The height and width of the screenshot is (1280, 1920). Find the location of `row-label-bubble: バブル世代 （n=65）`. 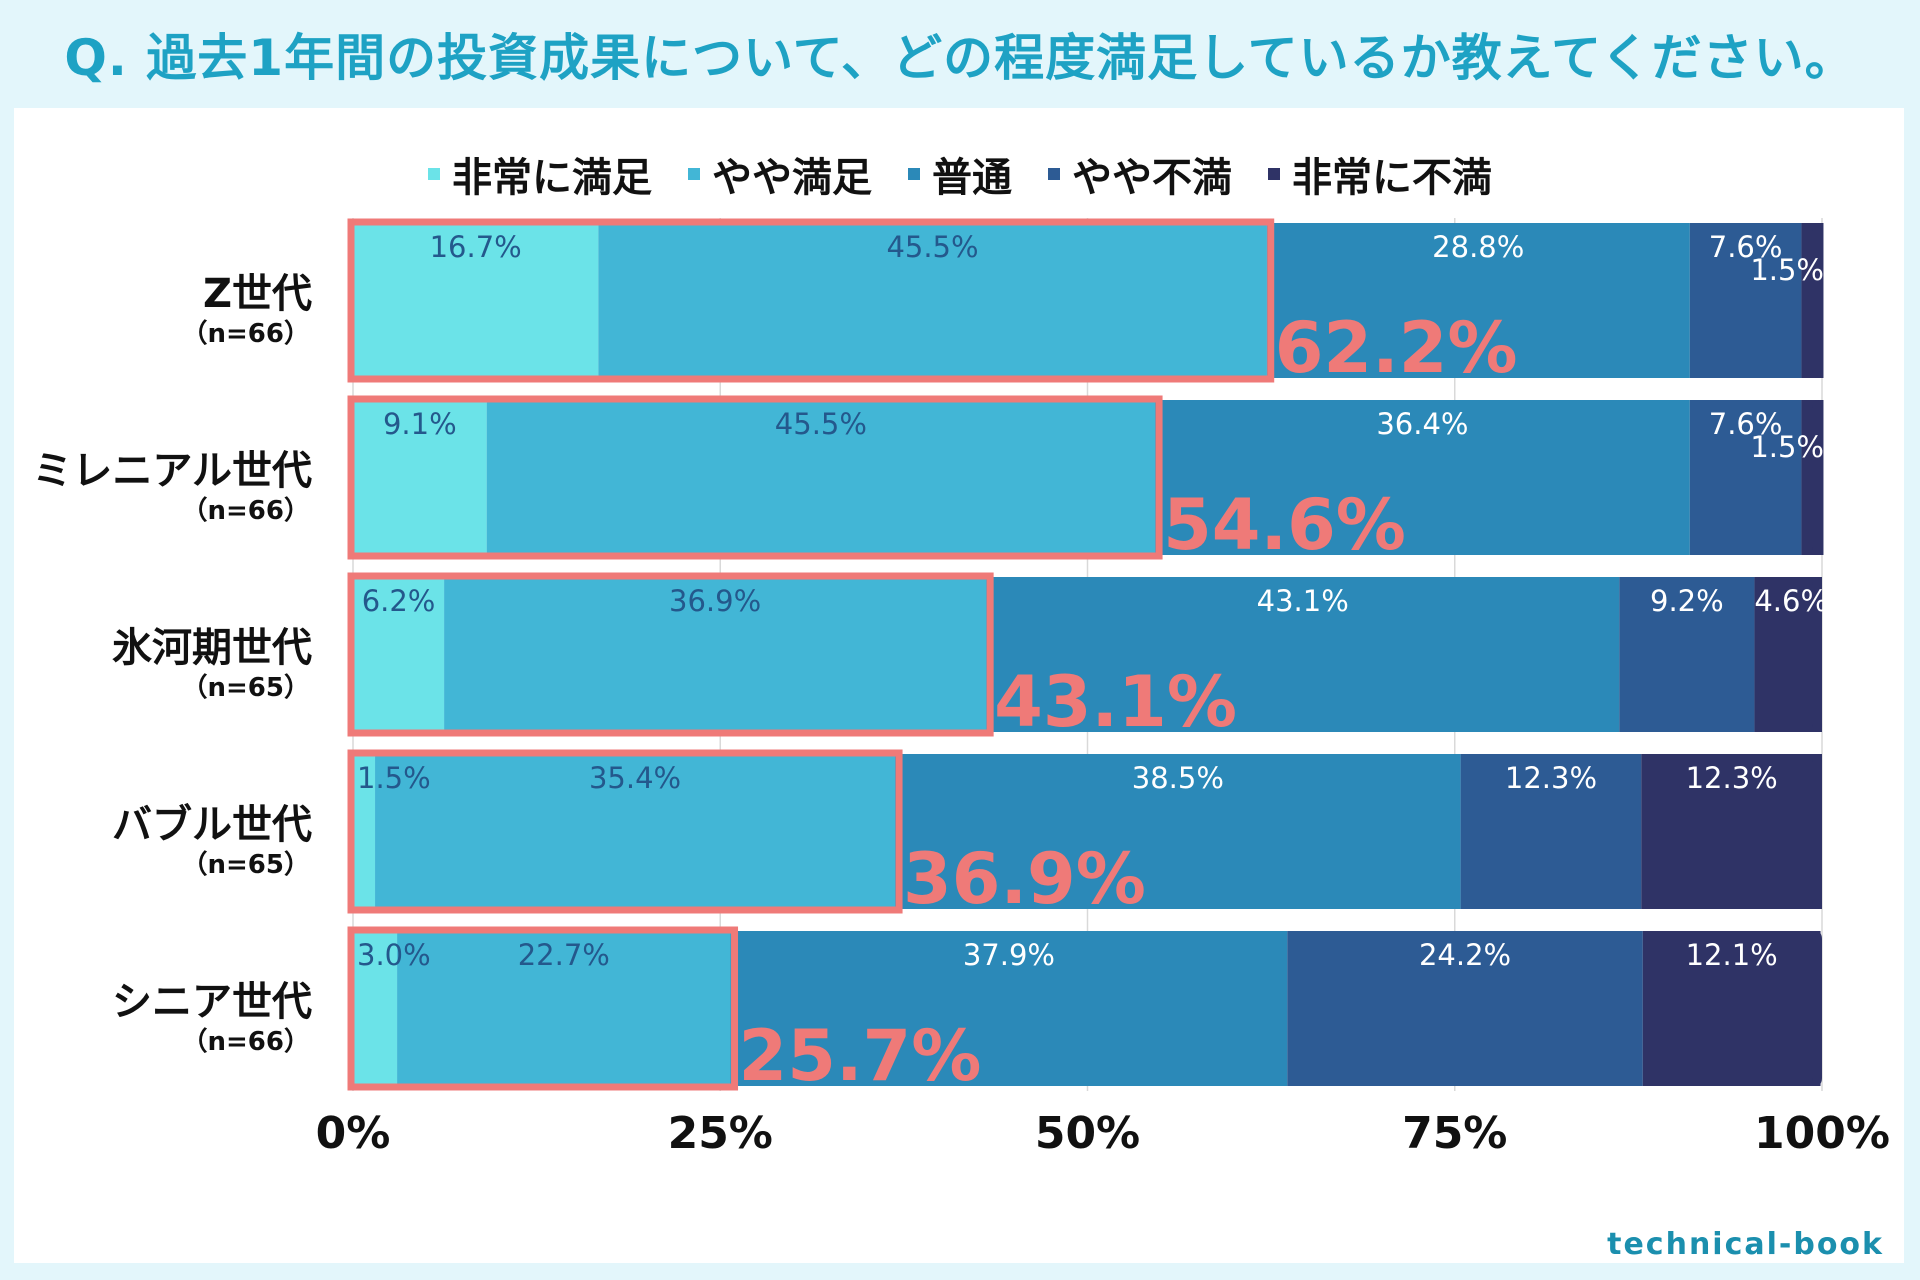

row-label-bubble: バブル世代 （n=65） is located at coordinates (156, 841).